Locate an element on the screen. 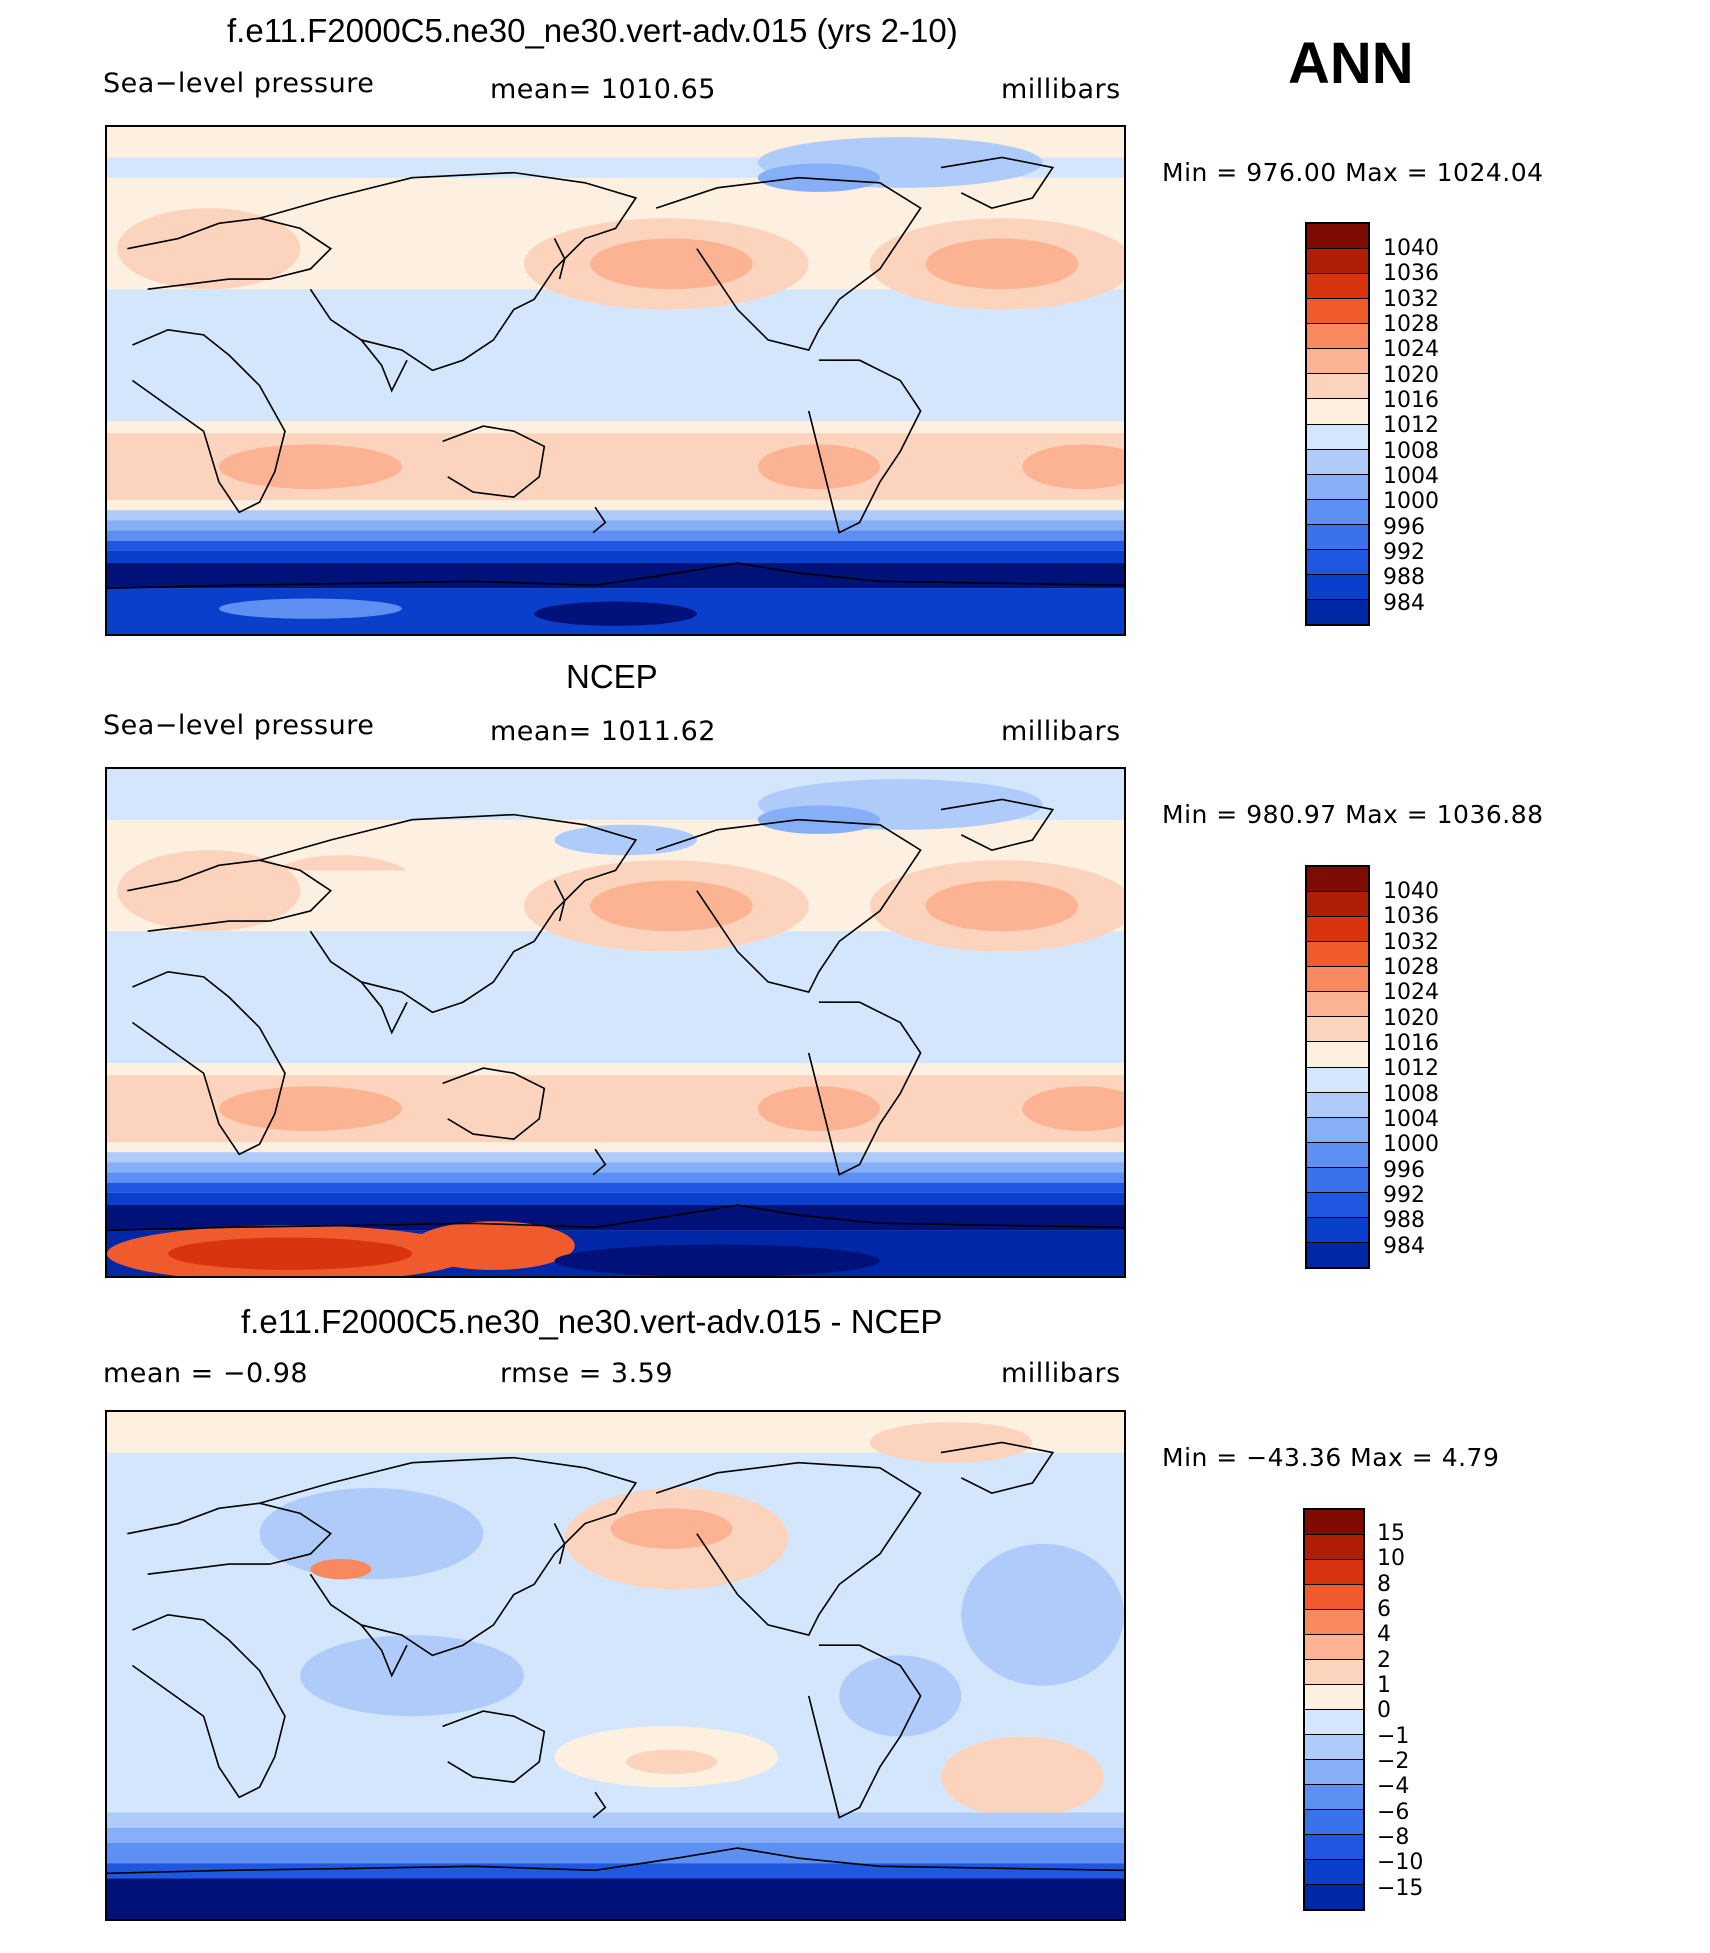 The image size is (1710, 1953). colorbar-tick-label: 1004 is located at coordinates (1411, 476).